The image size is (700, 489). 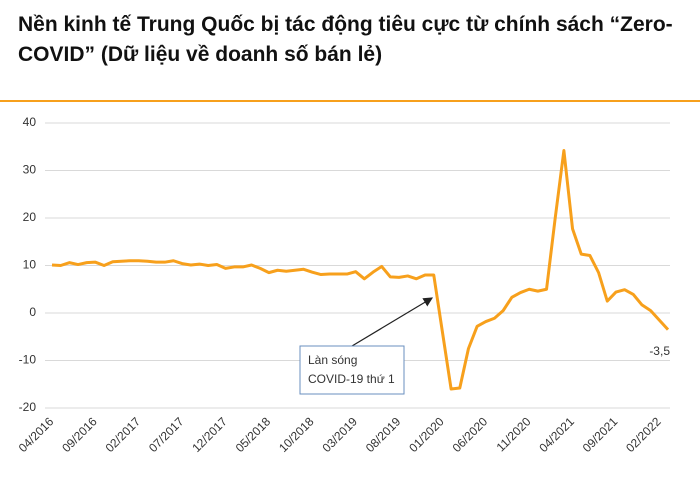 What do you see at coordinates (600, 434) in the screenshot?
I see `x-tick-label: 09/2021` at bounding box center [600, 434].